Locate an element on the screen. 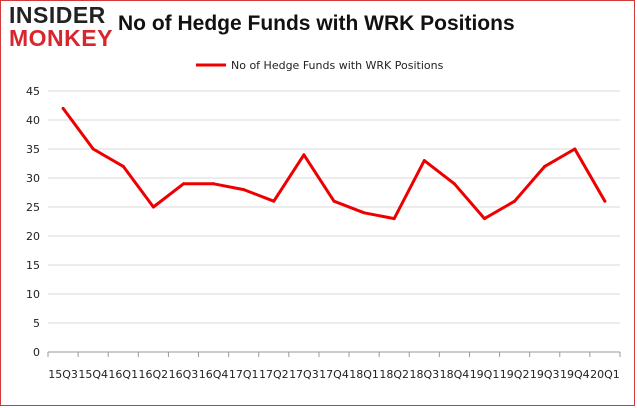 The image size is (637, 408). x-tick-label: 16Q3 is located at coordinates (184, 374).